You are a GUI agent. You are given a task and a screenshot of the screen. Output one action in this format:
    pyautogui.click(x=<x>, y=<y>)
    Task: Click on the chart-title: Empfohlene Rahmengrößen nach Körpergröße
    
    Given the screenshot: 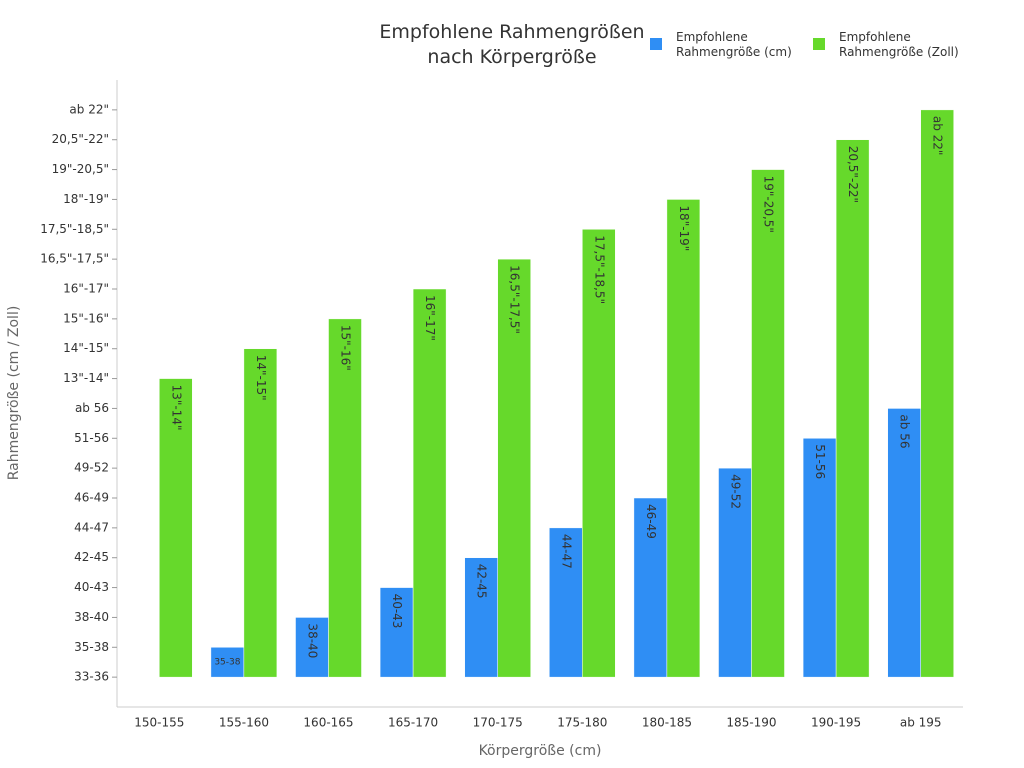 What is the action you would take?
    pyautogui.click(x=512, y=44)
    